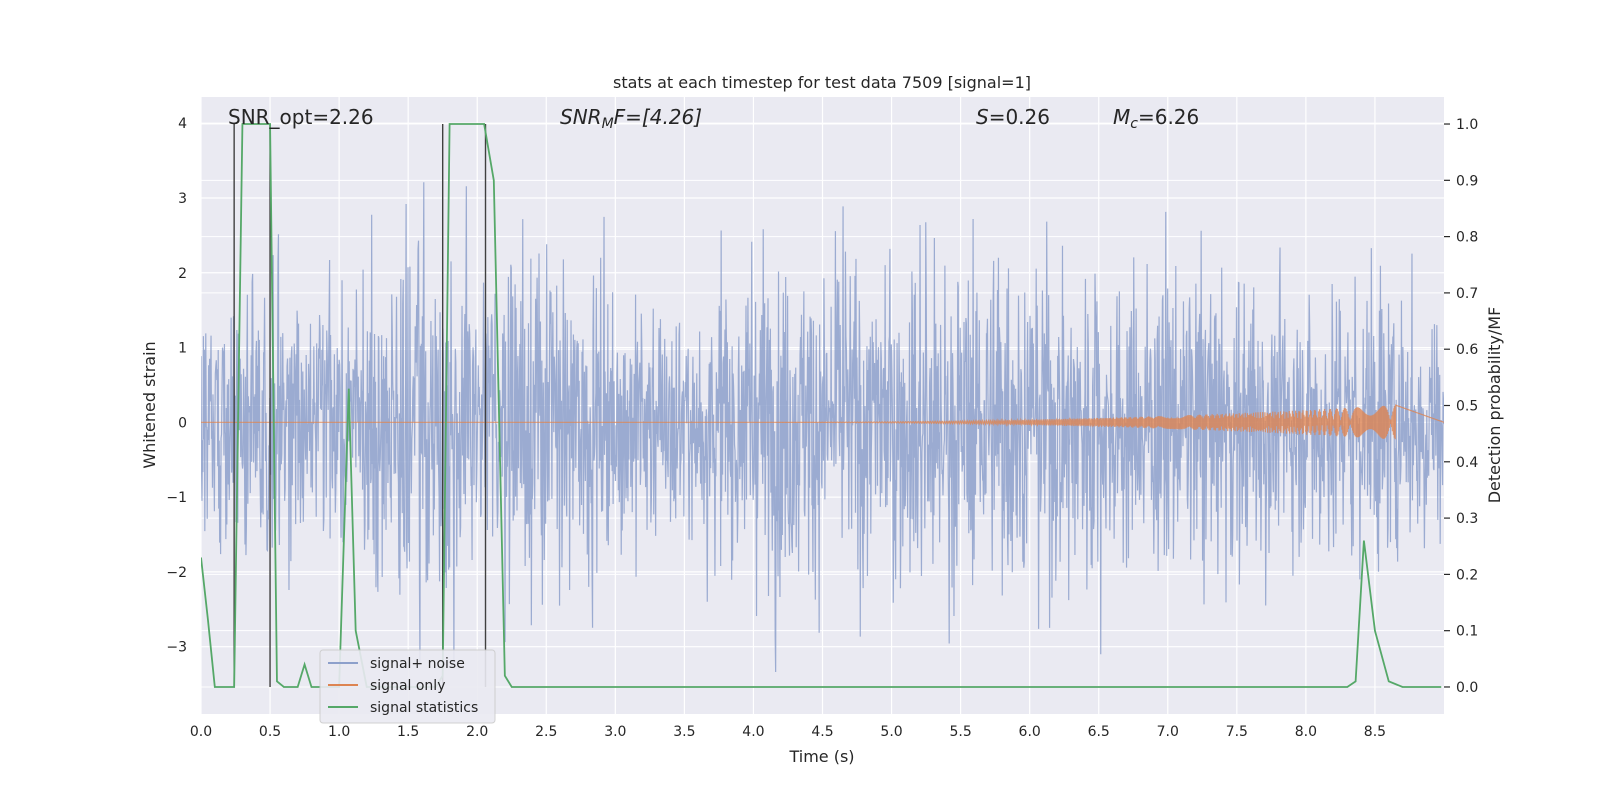 The height and width of the screenshot is (804, 1600). Describe the element at coordinates (1306, 732) in the screenshot. I see `x-tick-label-16: 8.0` at that location.